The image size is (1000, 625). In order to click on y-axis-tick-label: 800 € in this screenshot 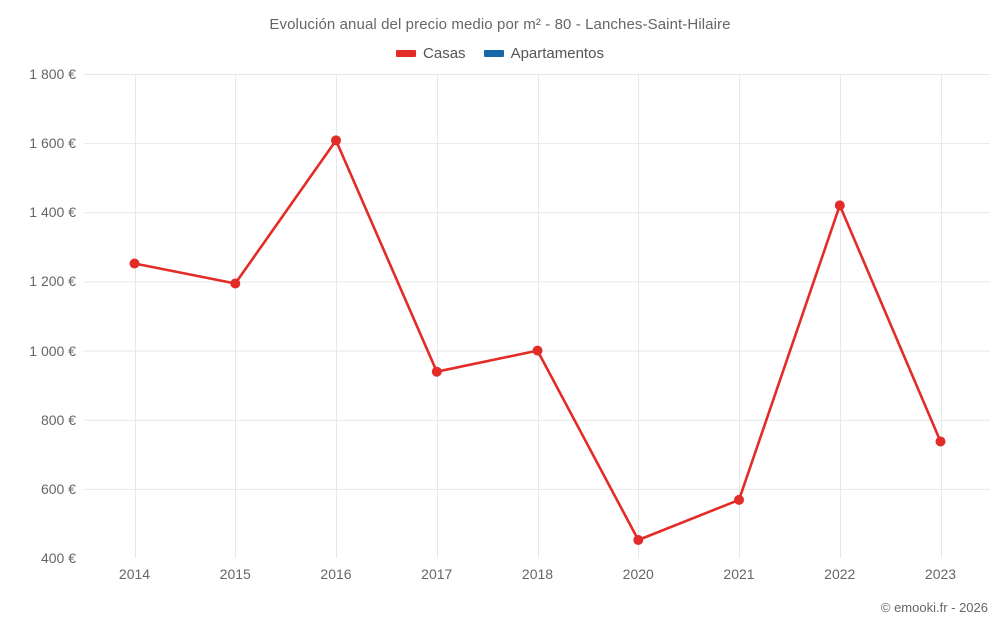, I will do `click(58, 419)`.